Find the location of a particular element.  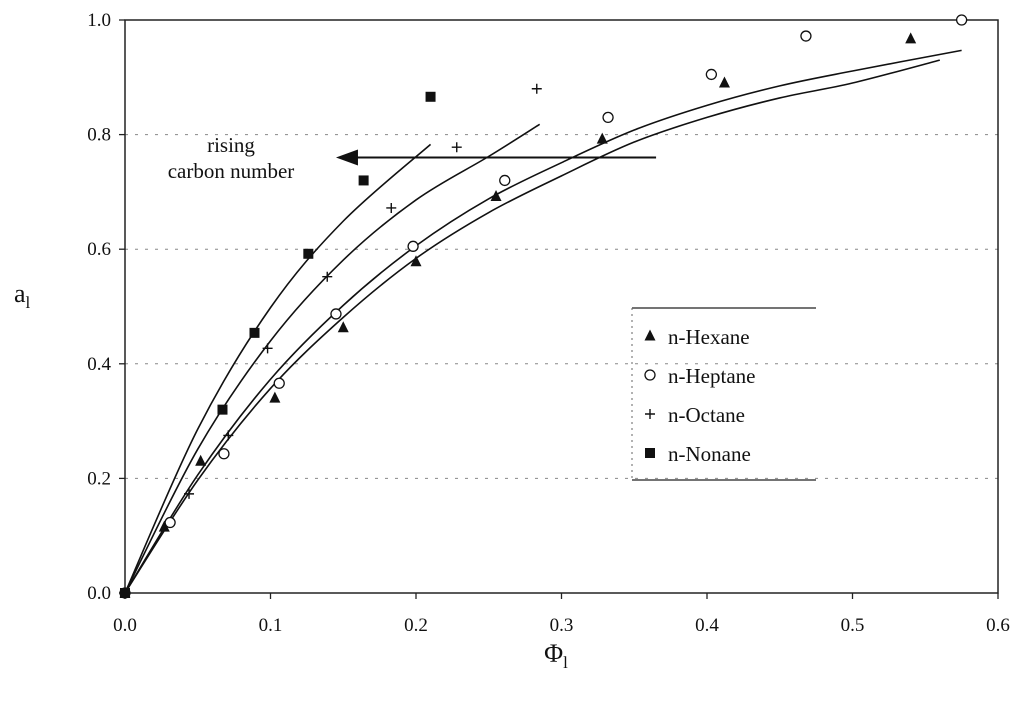

y-axis-label: al is located at coordinates (22, 295).